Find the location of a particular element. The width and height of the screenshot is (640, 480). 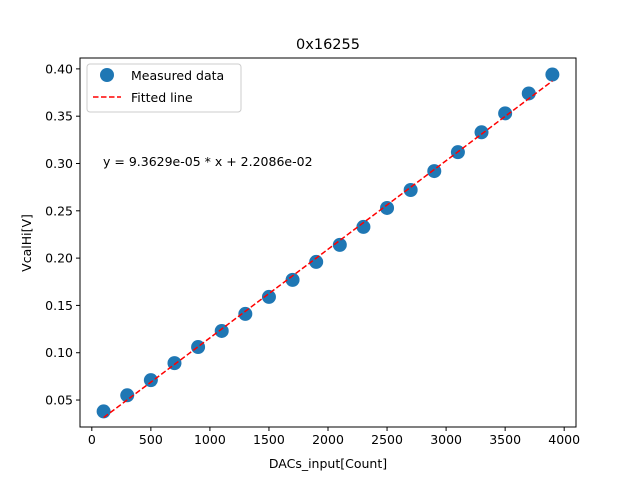

x-tick-label: 500 is located at coordinates (151, 439).